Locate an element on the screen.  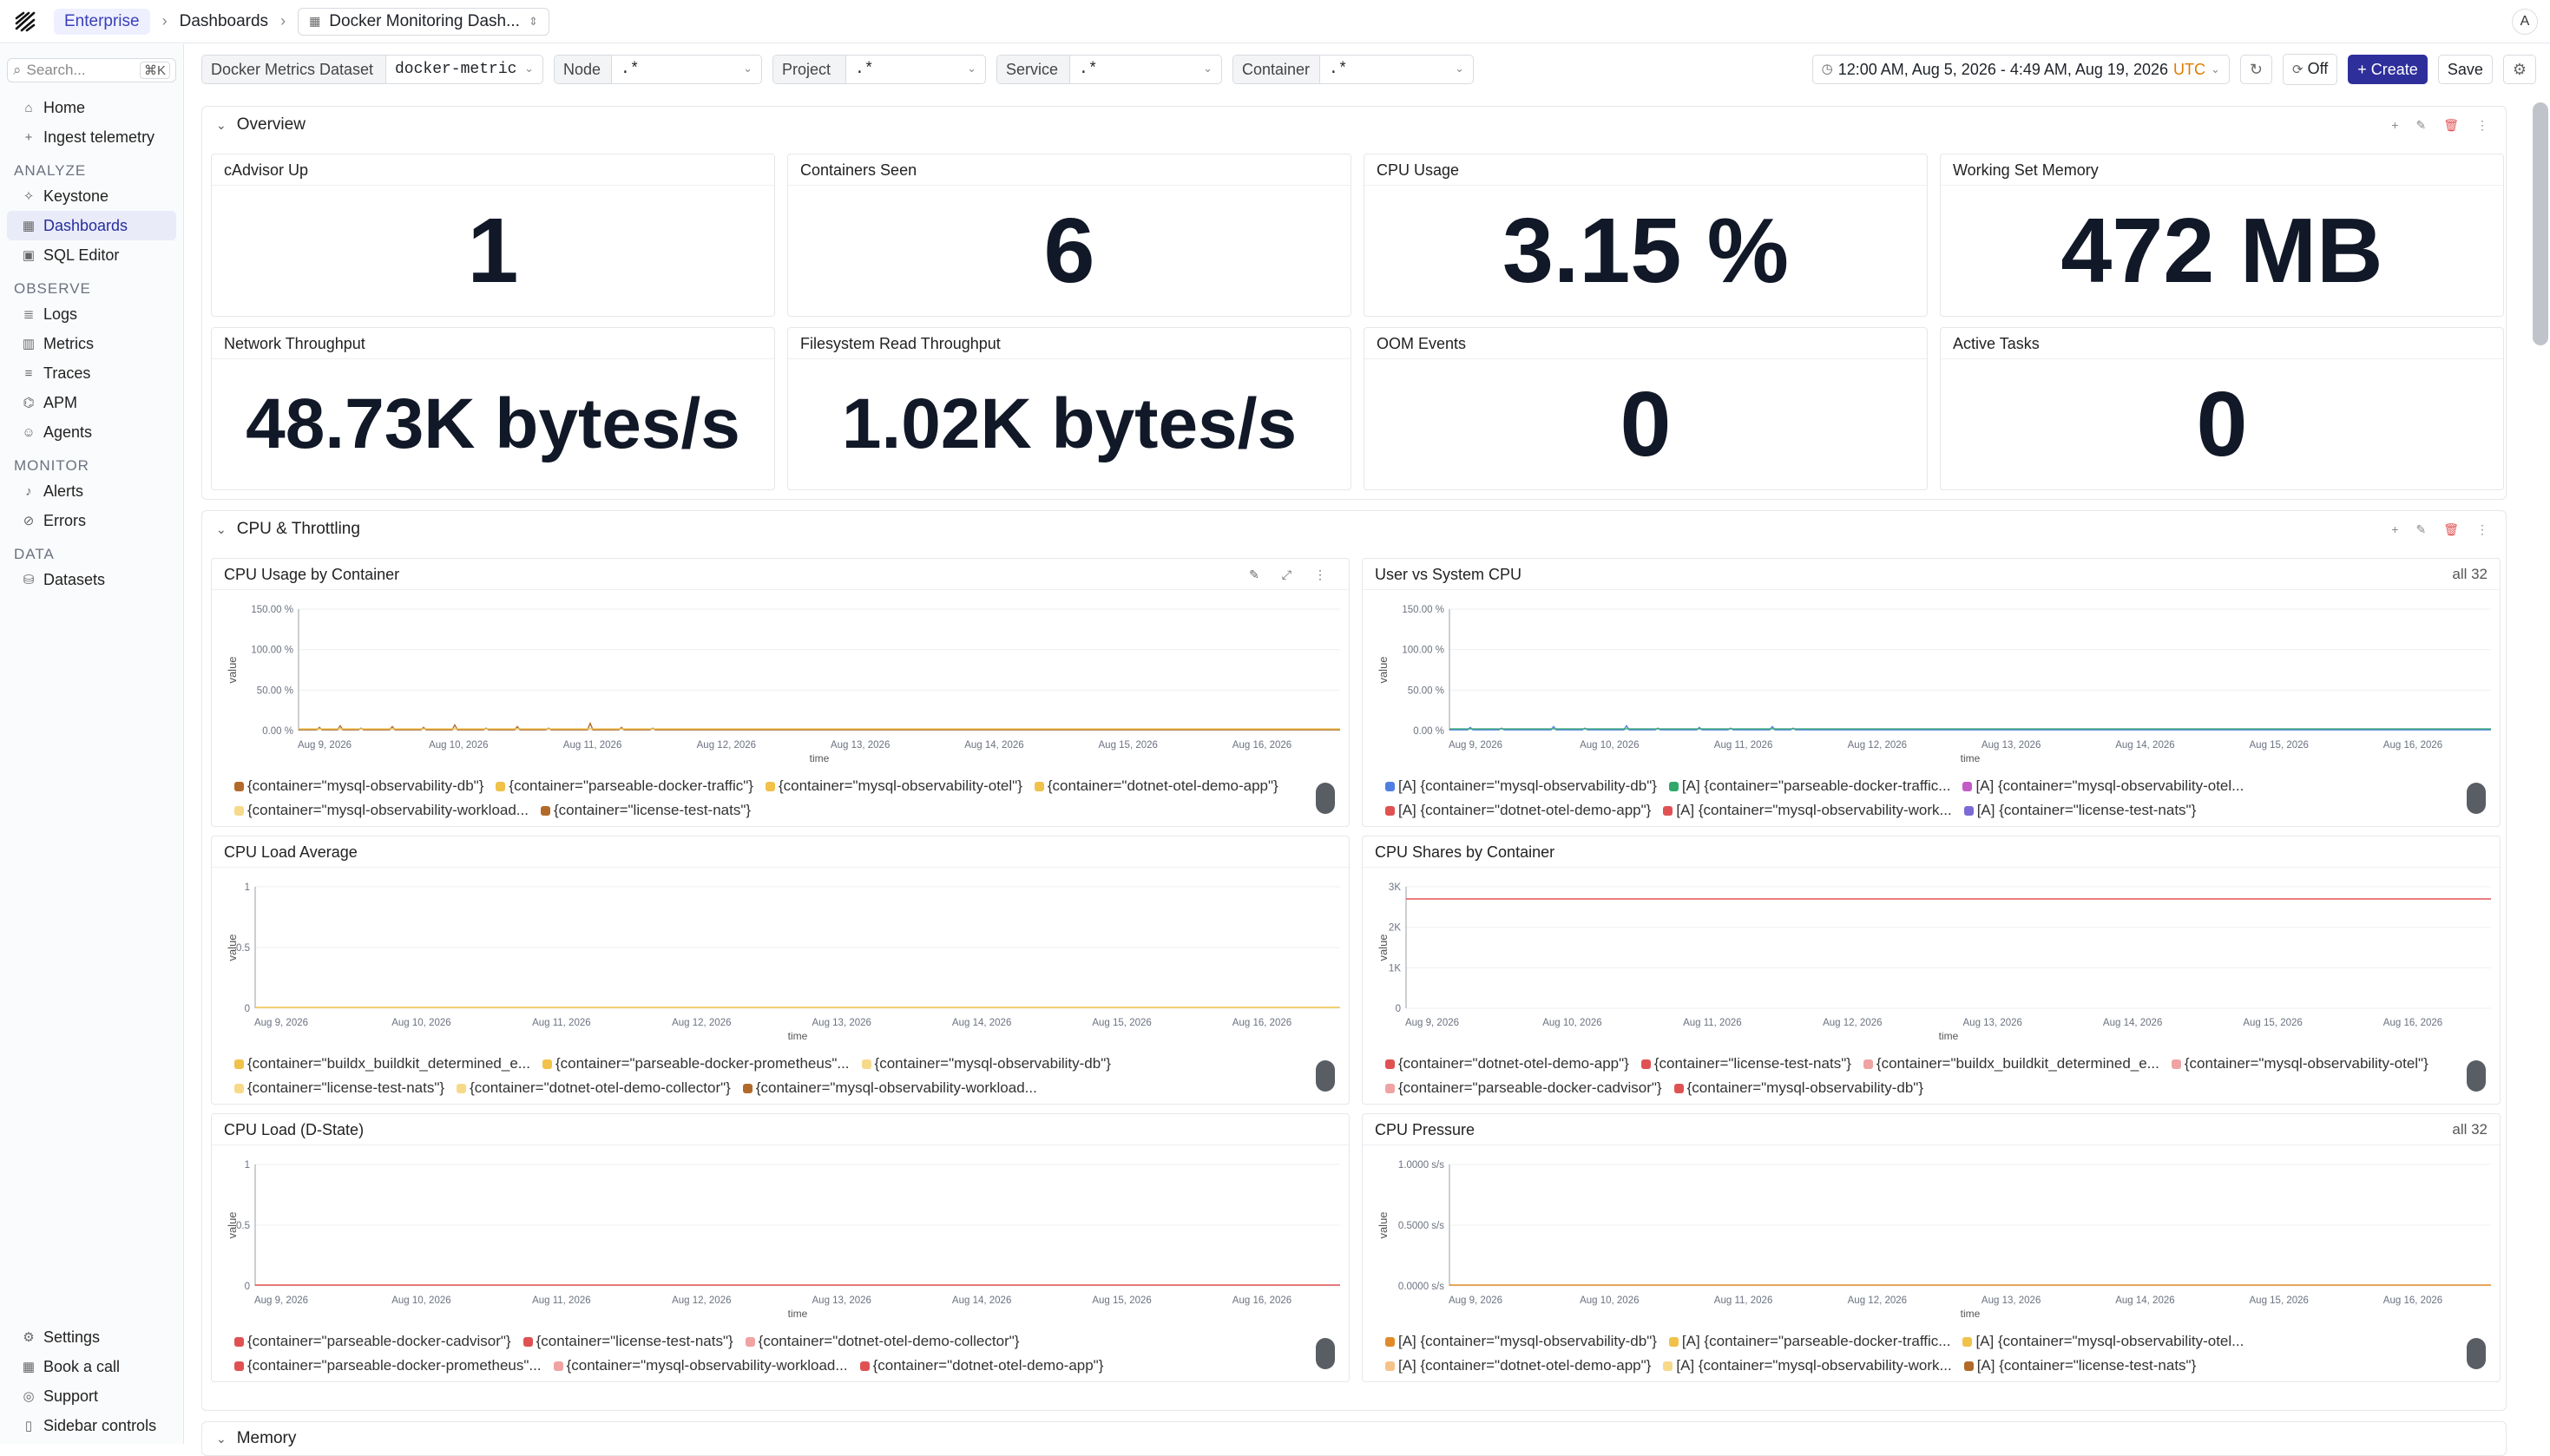
add-panel-icon: + is located at coordinates (2395, 124).